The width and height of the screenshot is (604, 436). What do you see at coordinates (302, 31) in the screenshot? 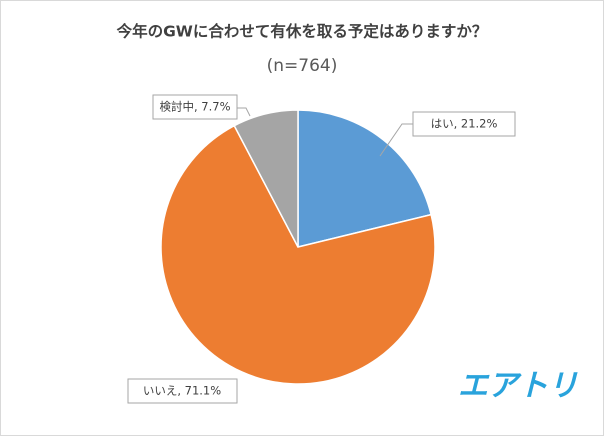
I see `chart-title: 今年のGWに合わせて有休を取る予定はありますか？` at bounding box center [302, 31].